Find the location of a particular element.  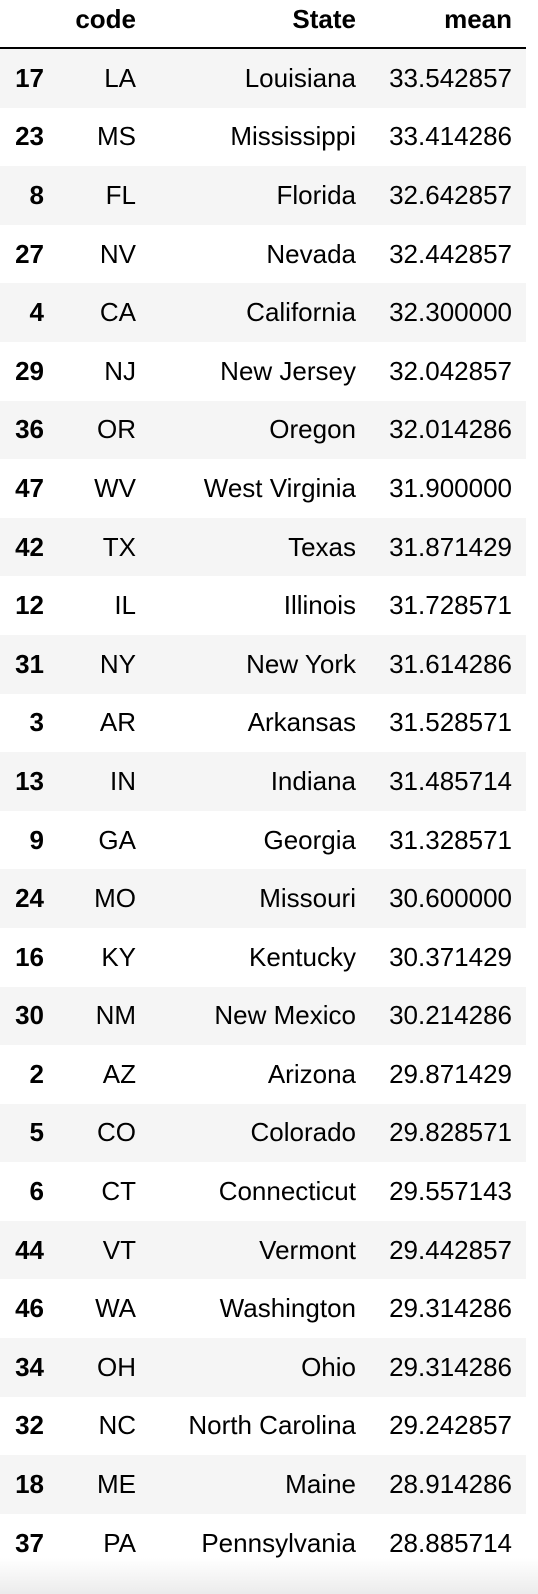

row-index: 12 is located at coordinates (29, 605).